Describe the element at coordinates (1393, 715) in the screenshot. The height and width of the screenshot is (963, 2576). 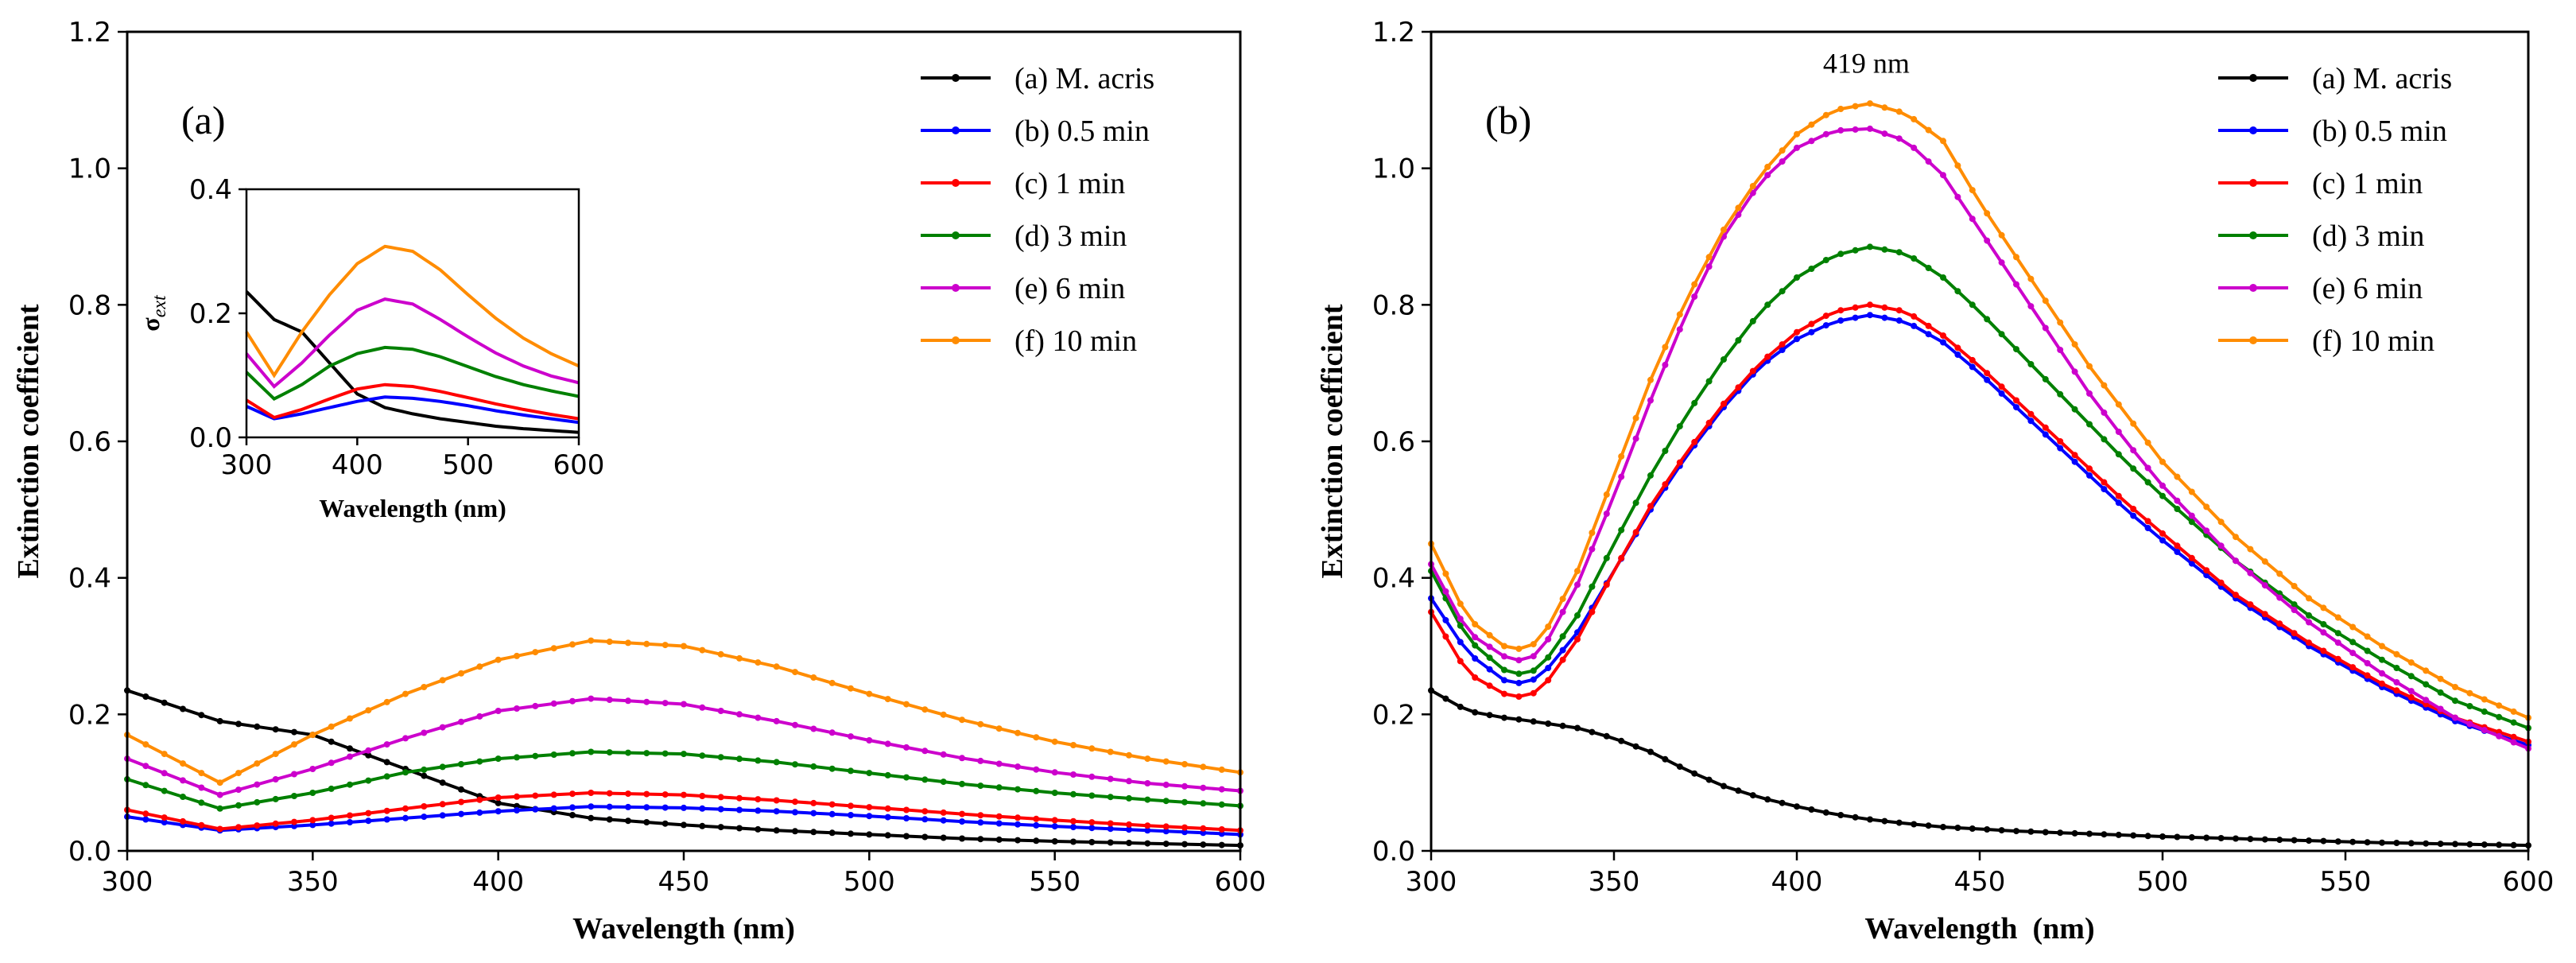
I see `panel-b-y-tick-label-1: 0.2` at that location.